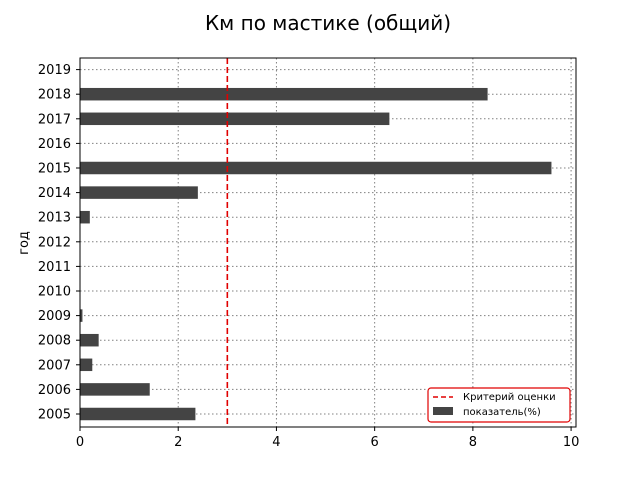 The image size is (640, 480). Describe the element at coordinates (178, 442) in the screenshot. I see `x-tick-label: 2` at that location.